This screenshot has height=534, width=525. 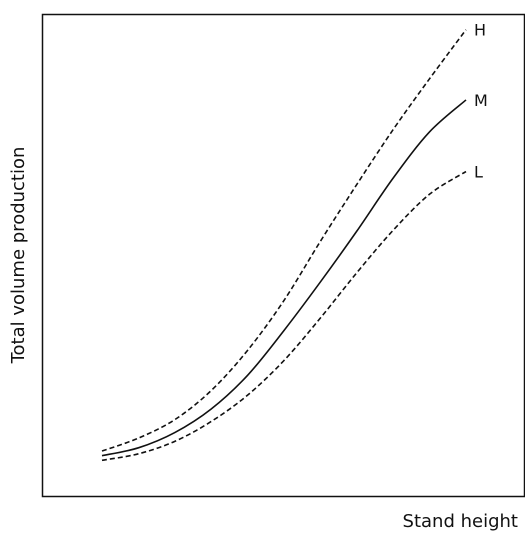 I want to click on series-label-m: M, so click(x=481, y=100).